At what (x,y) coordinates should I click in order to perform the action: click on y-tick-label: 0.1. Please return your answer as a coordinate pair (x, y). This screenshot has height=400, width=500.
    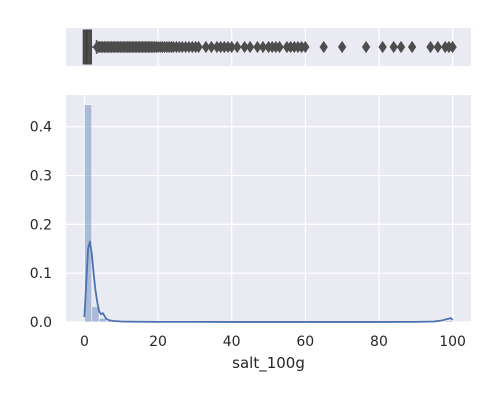
    Looking at the image, I should click on (41, 274).